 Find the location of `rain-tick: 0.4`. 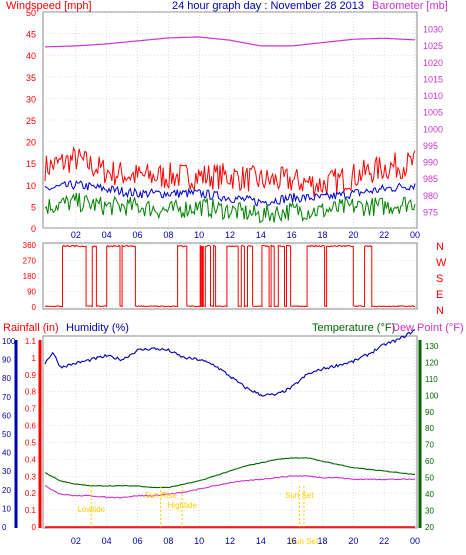

rain-tick: 0.4 is located at coordinates (31, 459).